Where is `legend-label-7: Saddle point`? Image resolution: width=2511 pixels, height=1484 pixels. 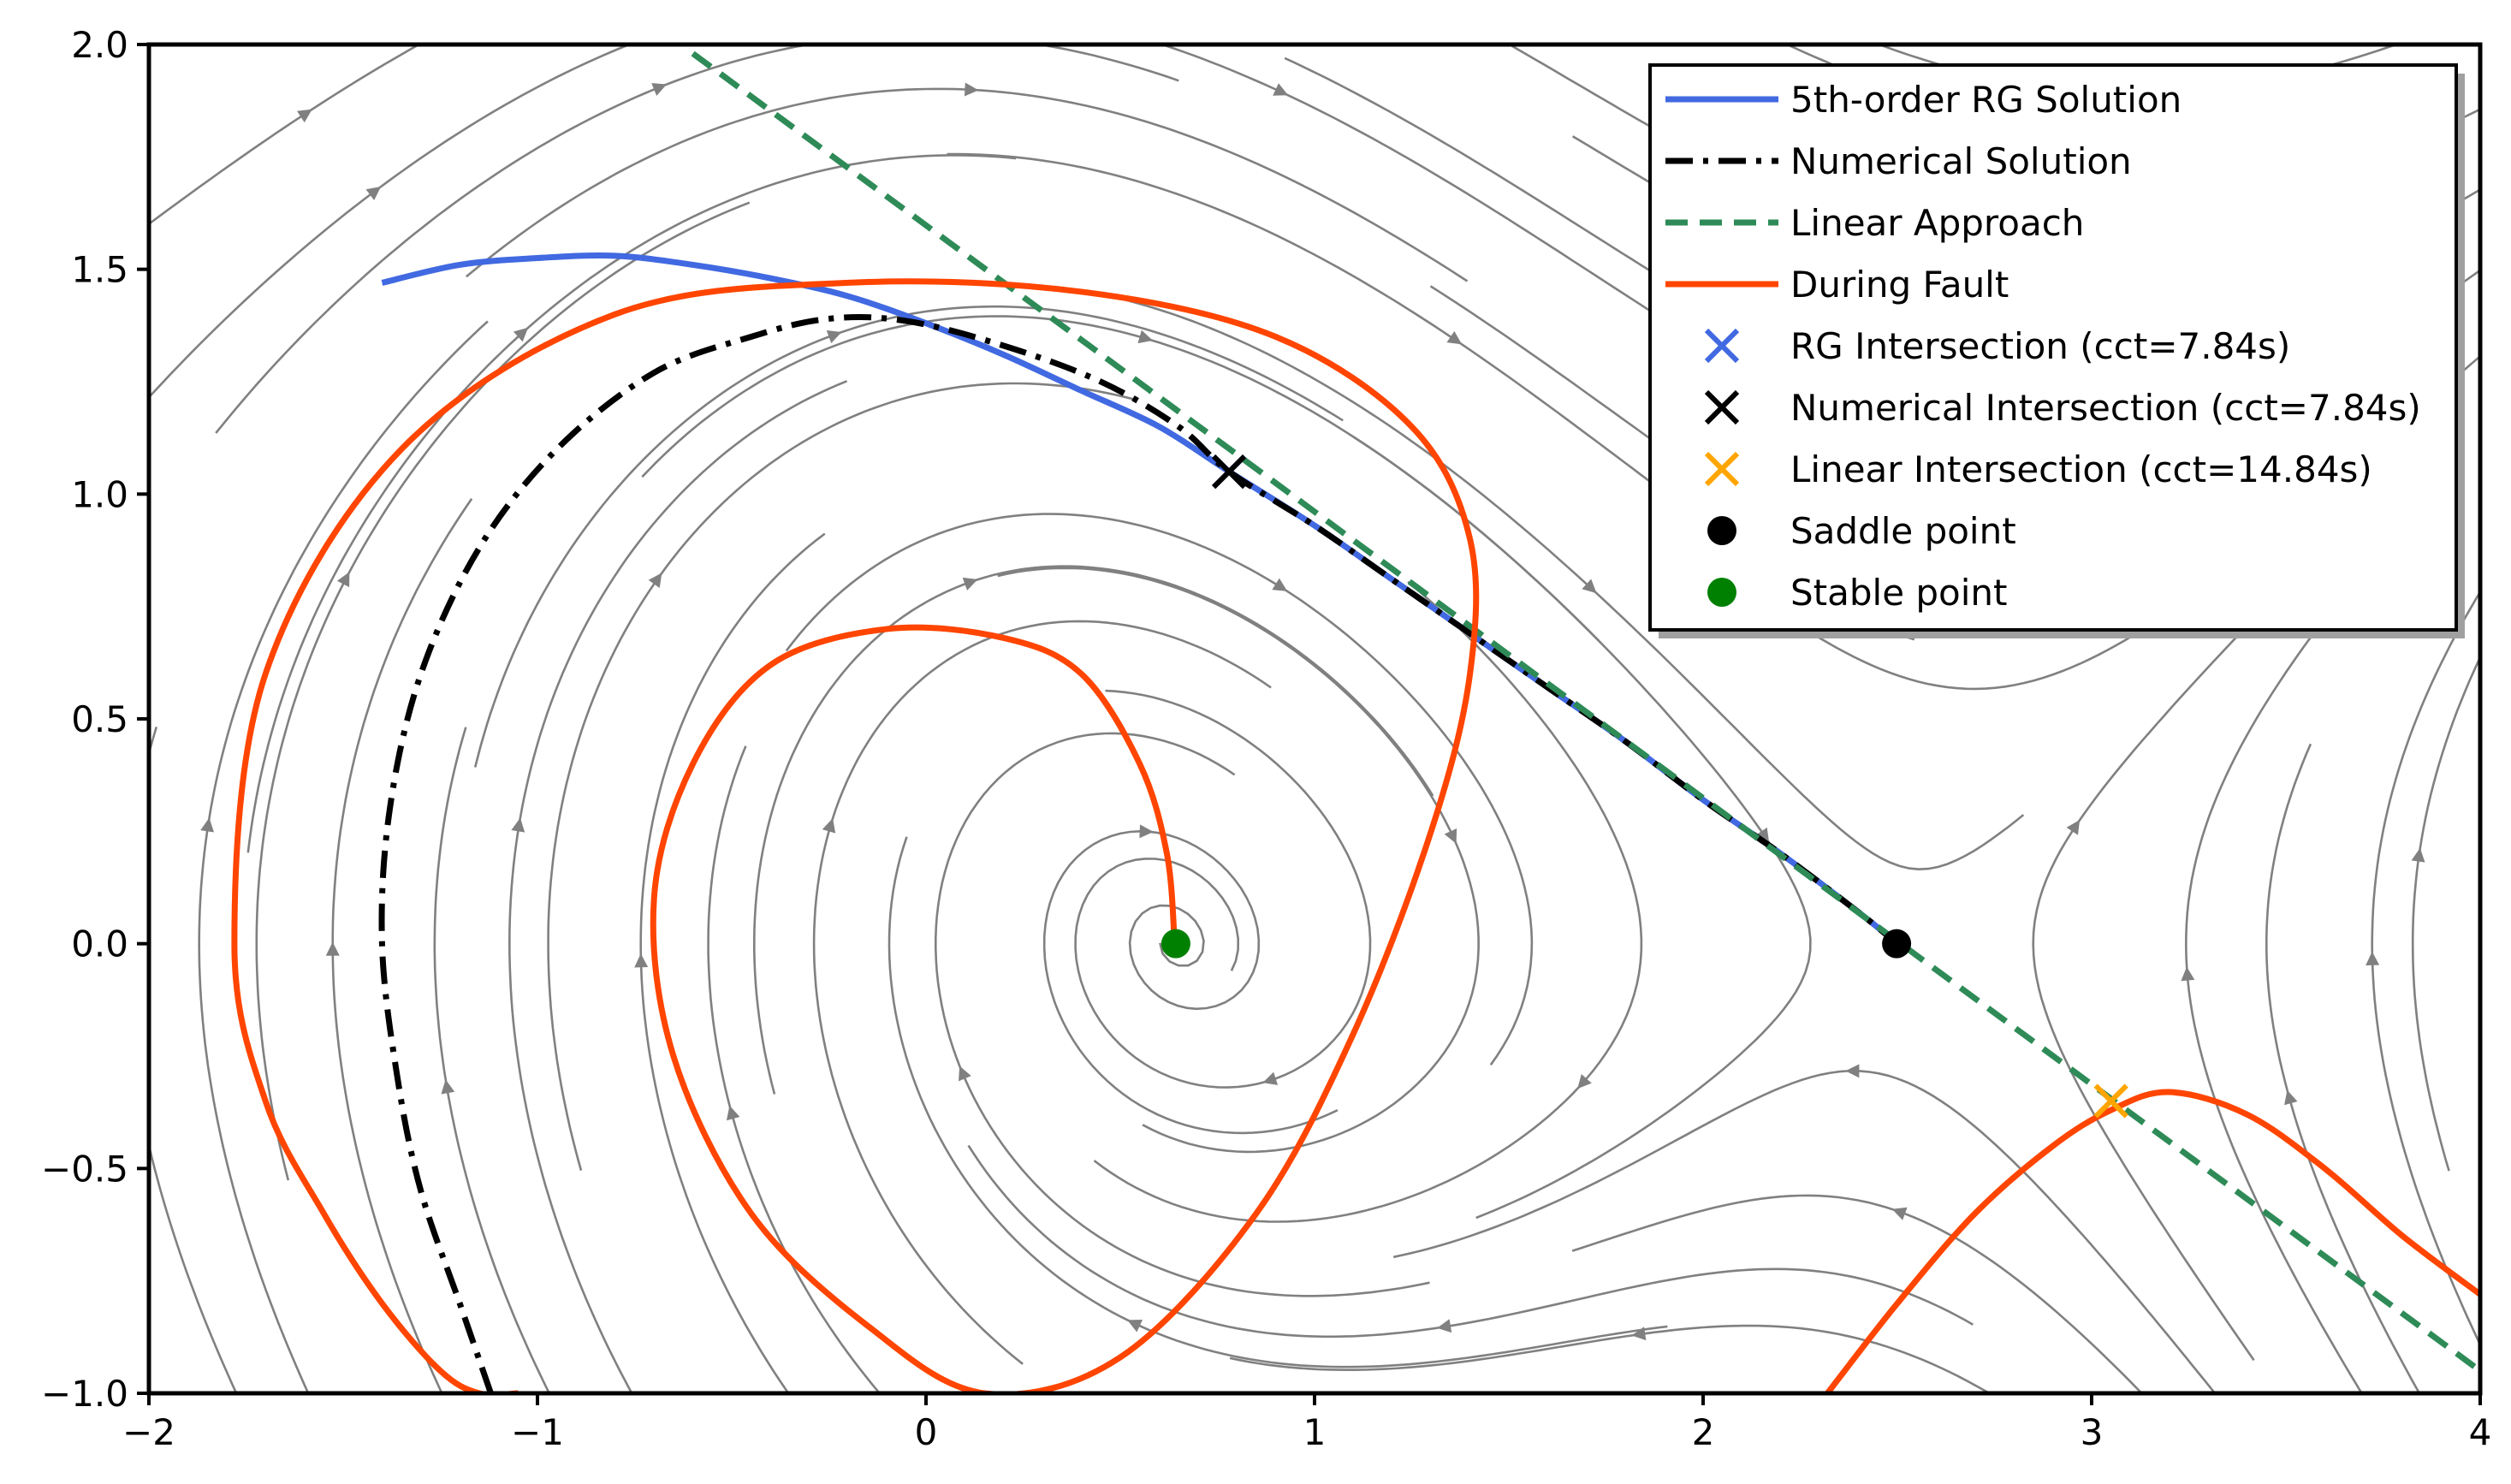
legend-label-7: Saddle point is located at coordinates (1903, 531).